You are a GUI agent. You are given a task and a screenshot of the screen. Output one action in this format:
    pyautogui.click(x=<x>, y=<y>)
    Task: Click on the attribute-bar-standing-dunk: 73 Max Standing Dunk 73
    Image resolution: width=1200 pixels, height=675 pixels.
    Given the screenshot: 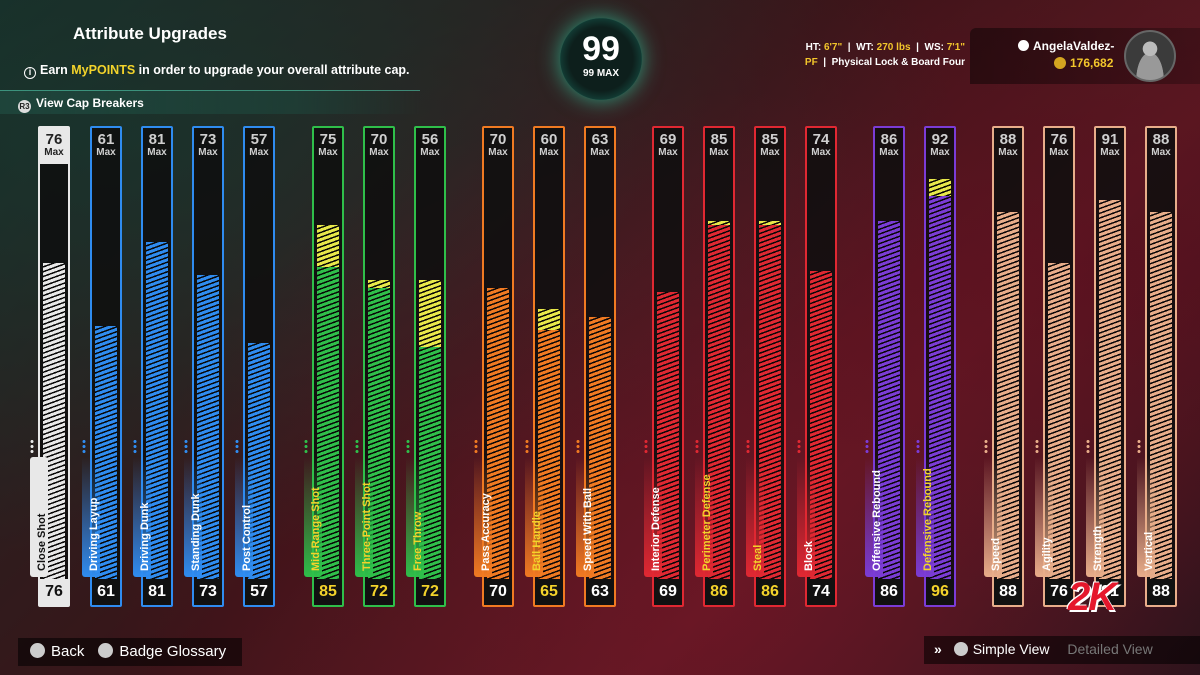 What is the action you would take?
    pyautogui.click(x=204, y=366)
    